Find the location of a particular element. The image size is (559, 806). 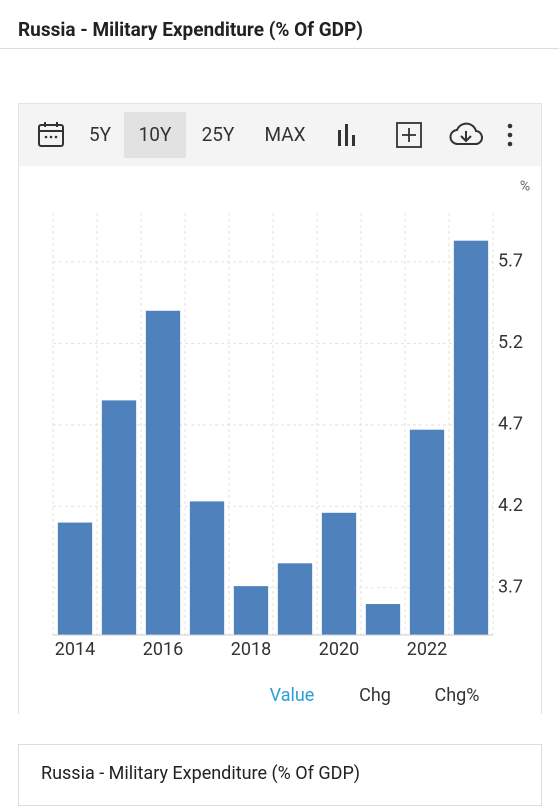

toolbar: 5Y 10Y 25Y MAX is located at coordinates (280, 135).